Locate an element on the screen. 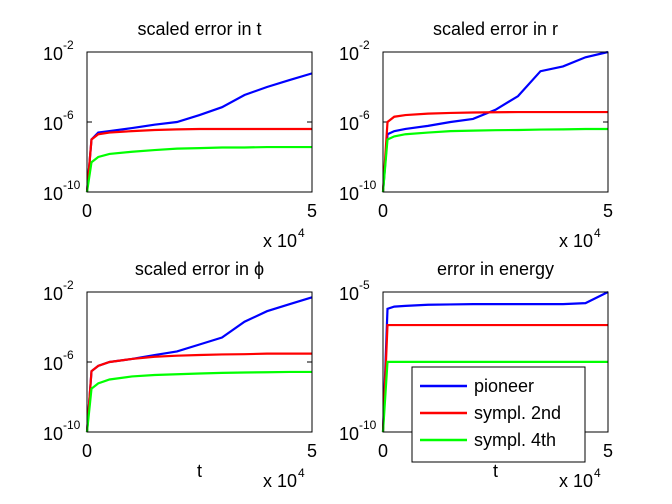 Image resolution: width=672 pixels, height=504 pixels. subplot-title: scaled error in t is located at coordinates (199, 29).